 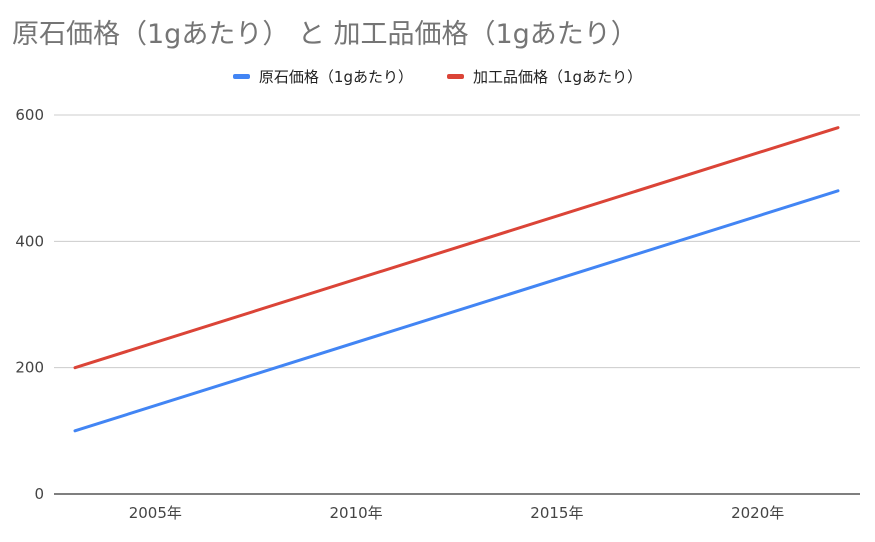 I want to click on legend-item-rough-price: 原石価格（1gあたり）, so click(x=322, y=76).